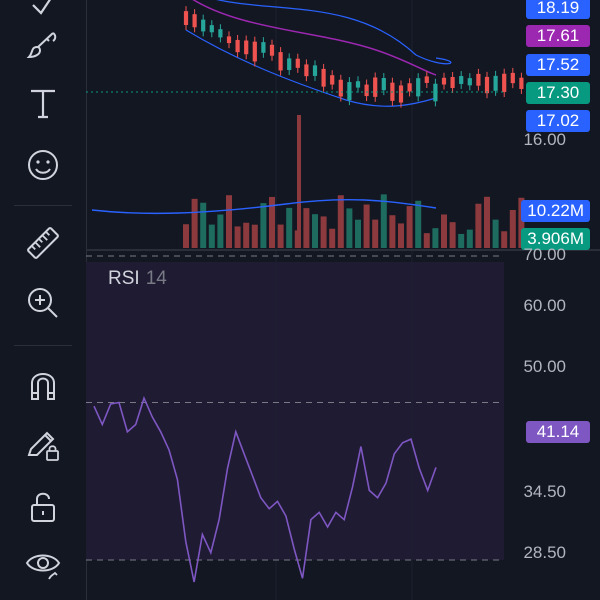 The width and height of the screenshot is (600, 600). What do you see at coordinates (558, 93) in the screenshot?
I see `last-price-label: 17.30` at bounding box center [558, 93].